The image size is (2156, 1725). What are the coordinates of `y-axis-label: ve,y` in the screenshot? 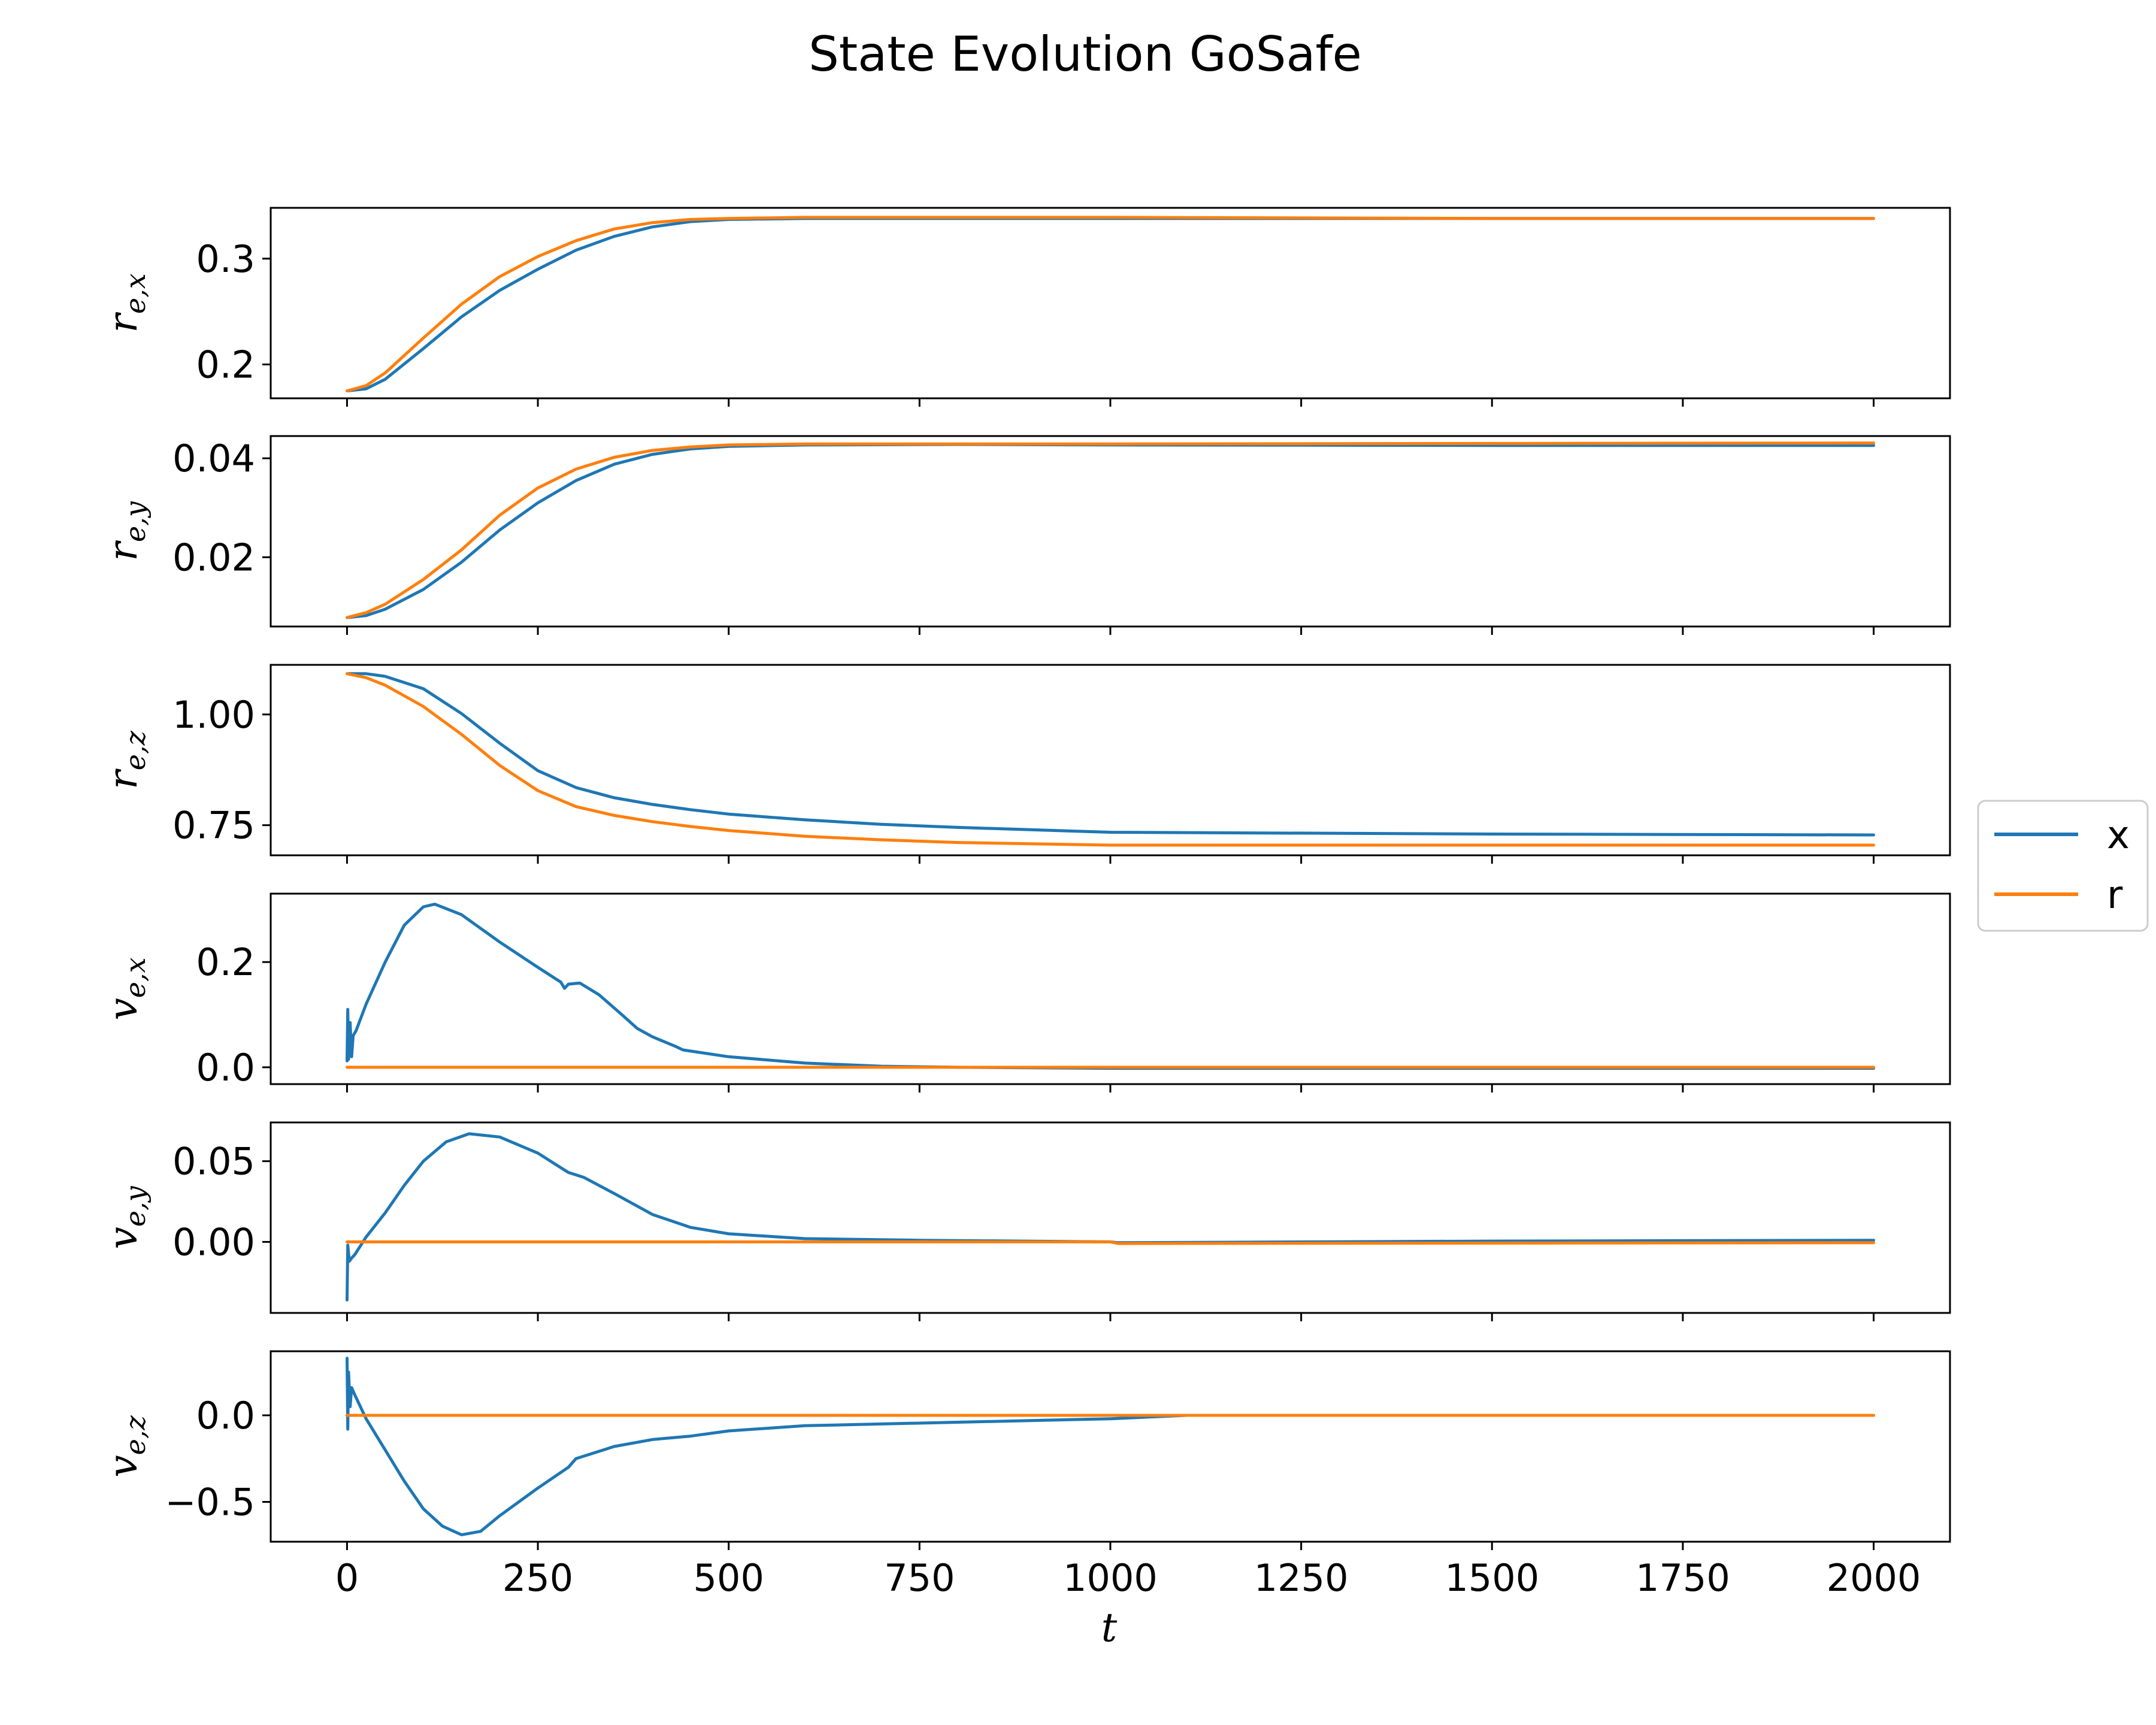 It's located at (126, 1217).